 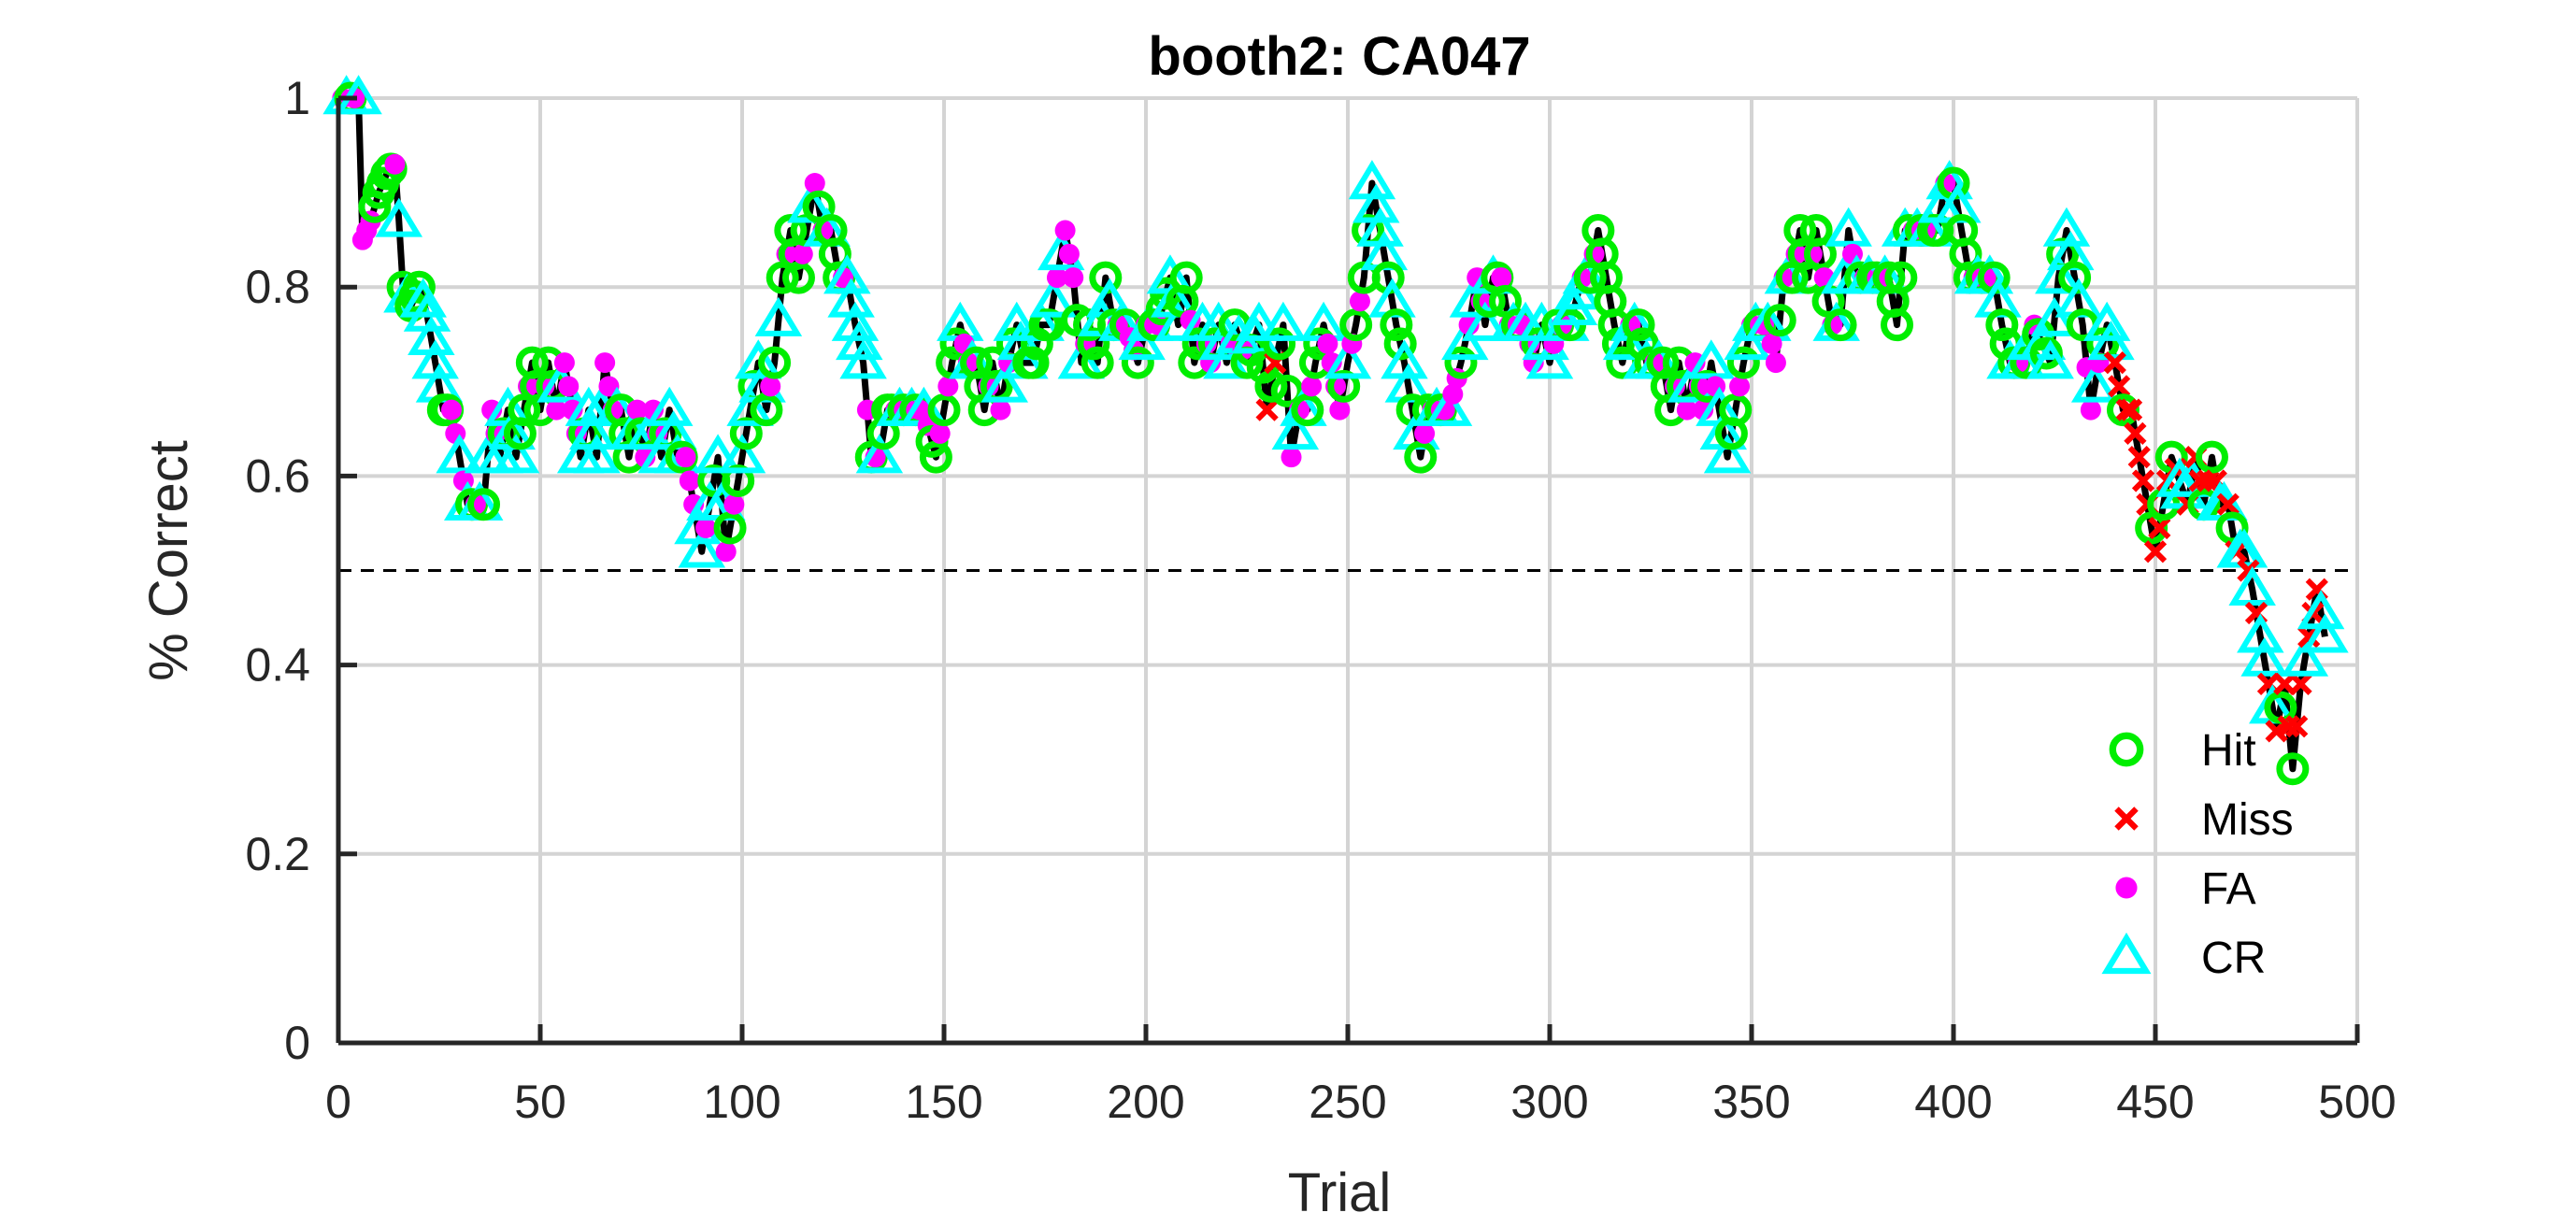 What do you see at coordinates (168, 560) in the screenshot?
I see `y-axis-label: % Correct` at bounding box center [168, 560].